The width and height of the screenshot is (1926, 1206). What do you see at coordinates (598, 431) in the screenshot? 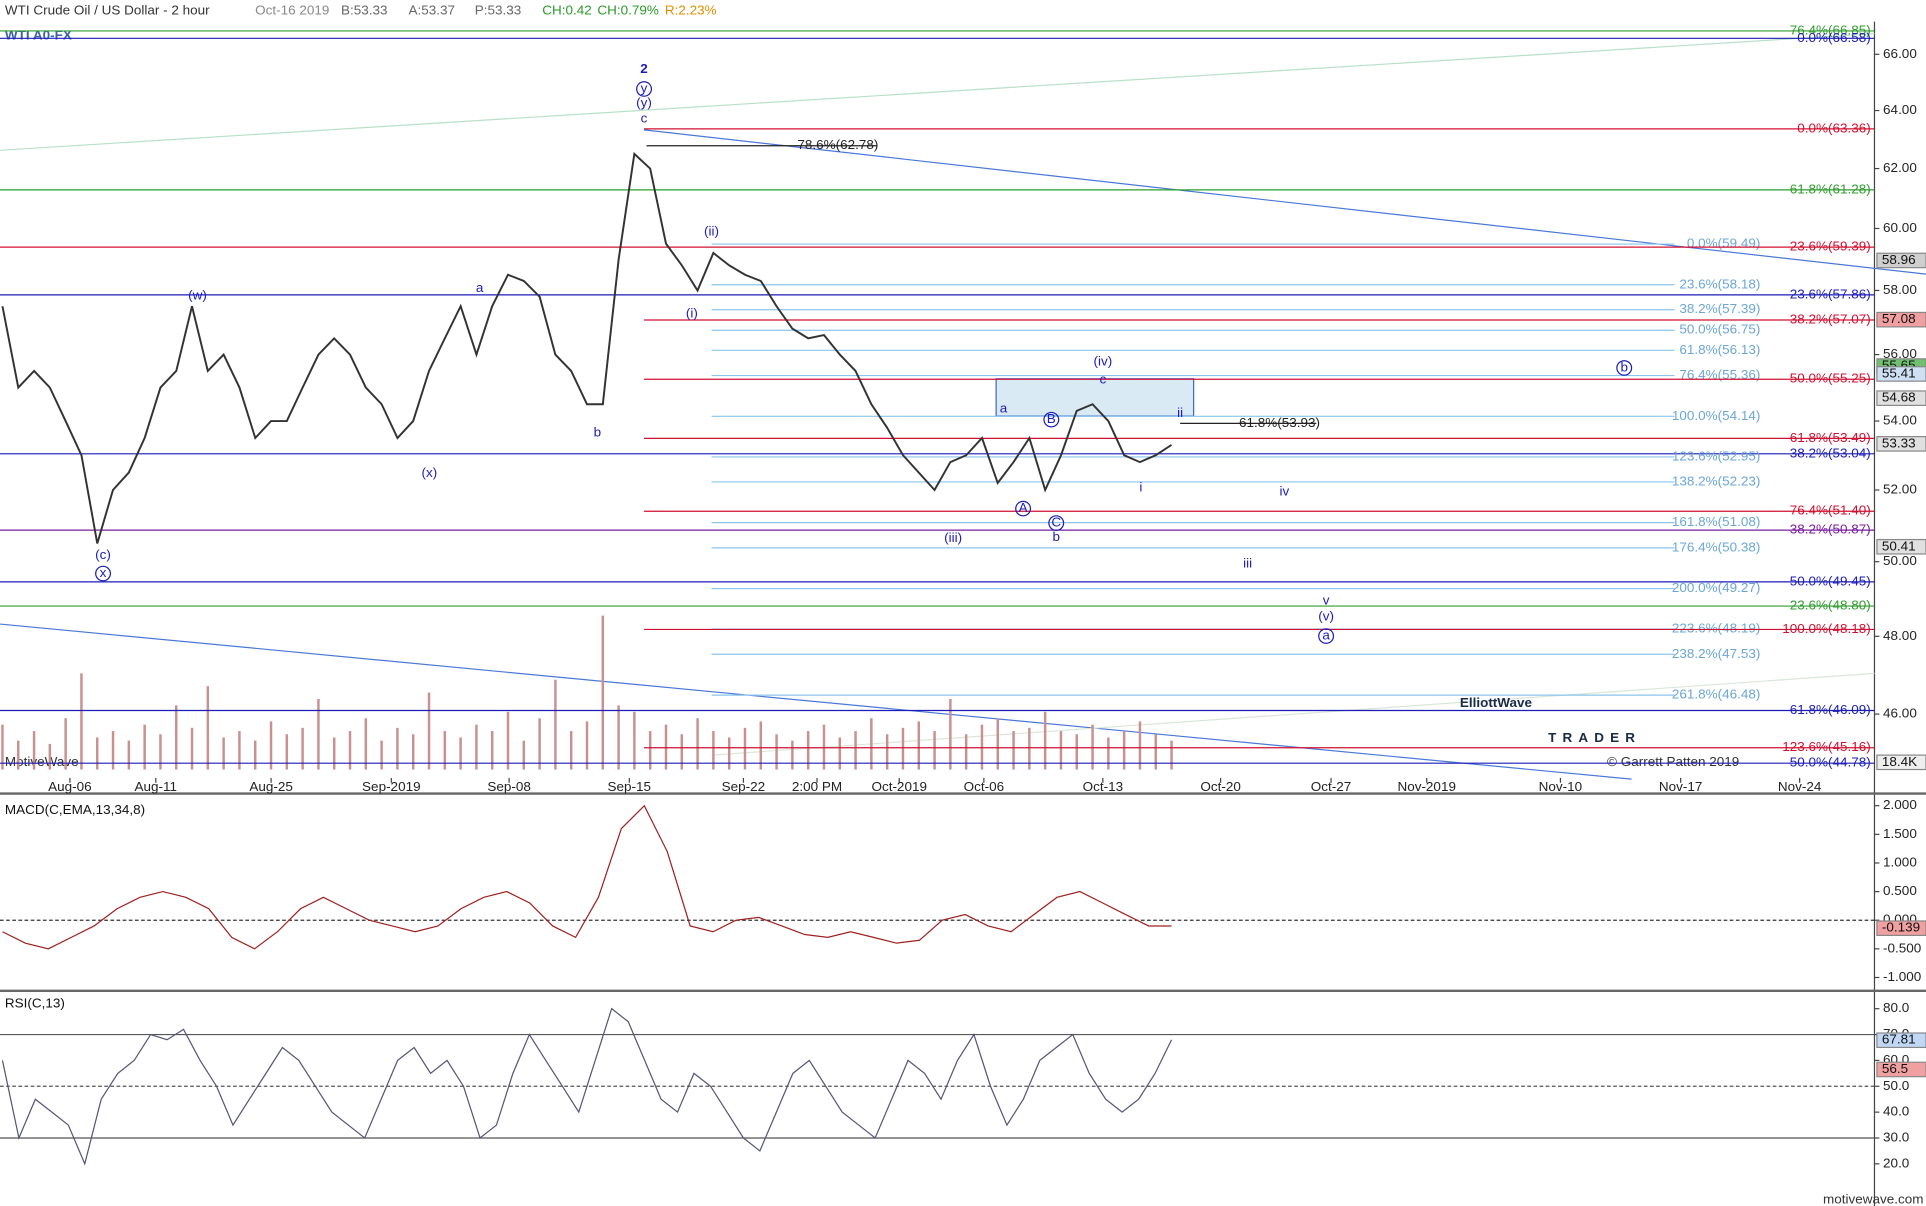
I see `wave-label: b` at bounding box center [598, 431].